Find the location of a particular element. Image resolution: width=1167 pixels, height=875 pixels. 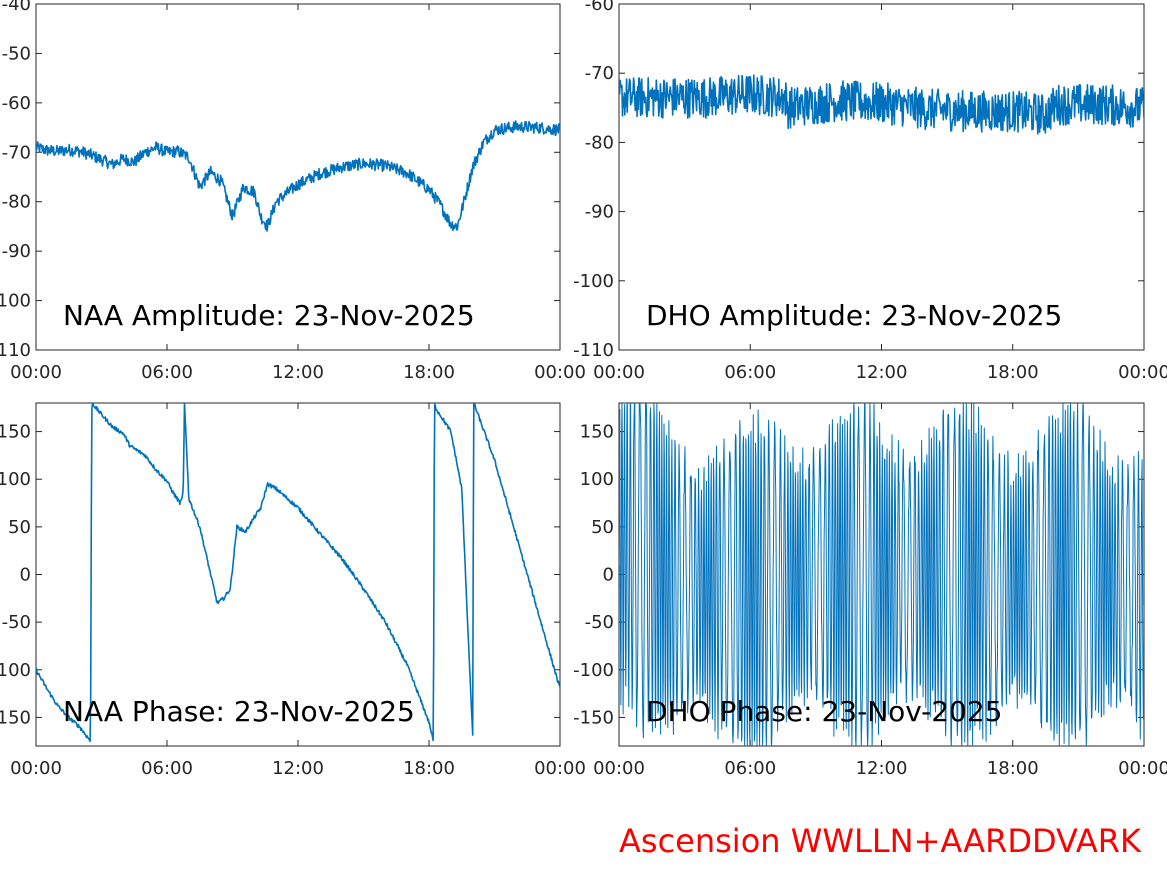

y-tick-label: -40 is located at coordinates (16, 7).